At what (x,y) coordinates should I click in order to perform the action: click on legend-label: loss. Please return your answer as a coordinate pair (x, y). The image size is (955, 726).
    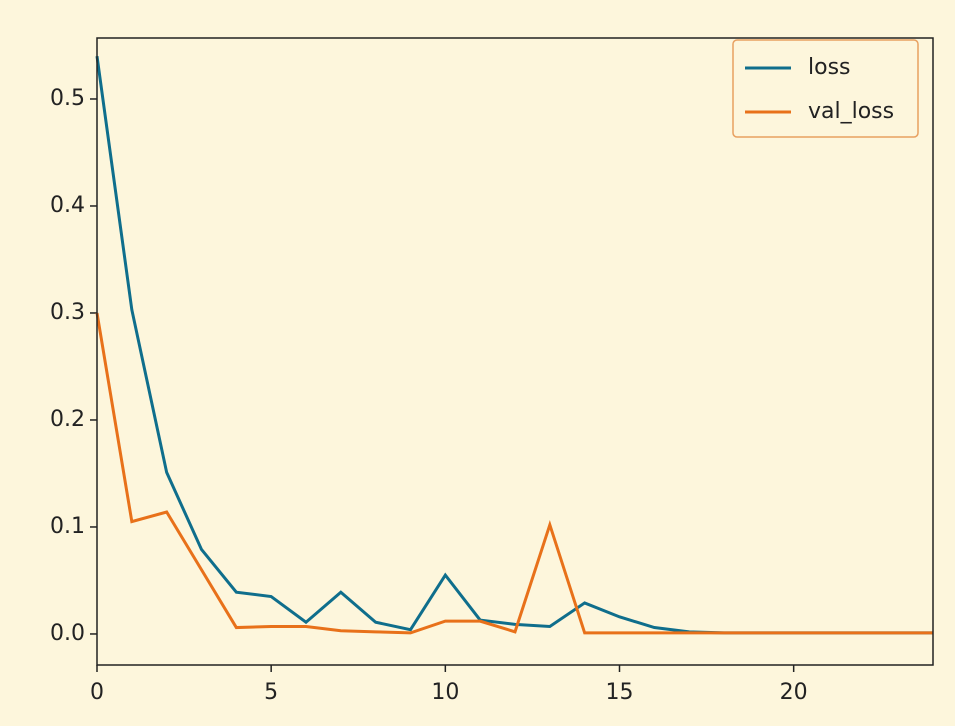
    Looking at the image, I should click on (829, 67).